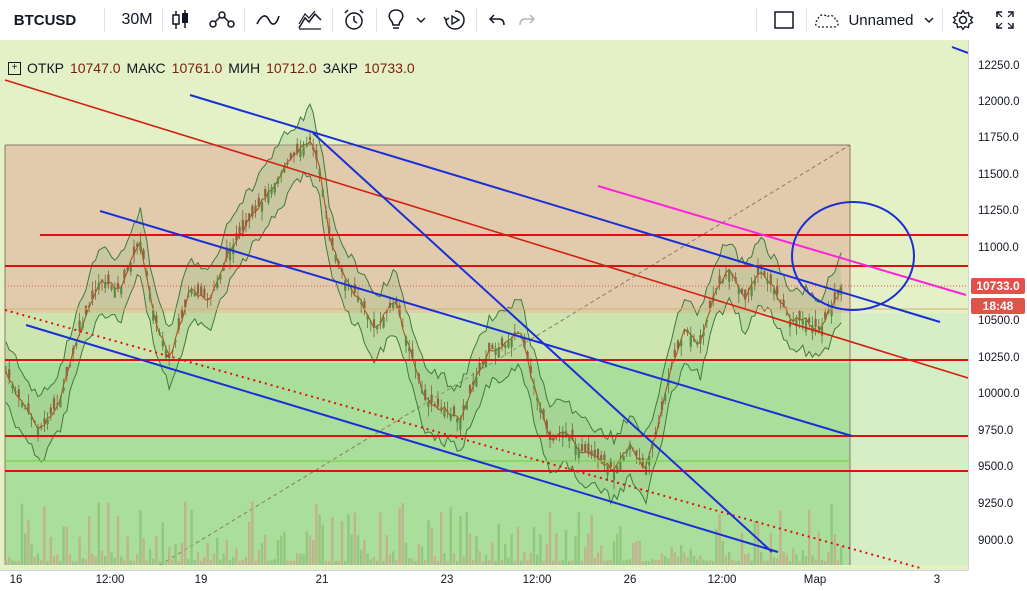 Image resolution: width=1027 pixels, height=591 pixels. I want to click on interval-button: 30M, so click(137, 19).